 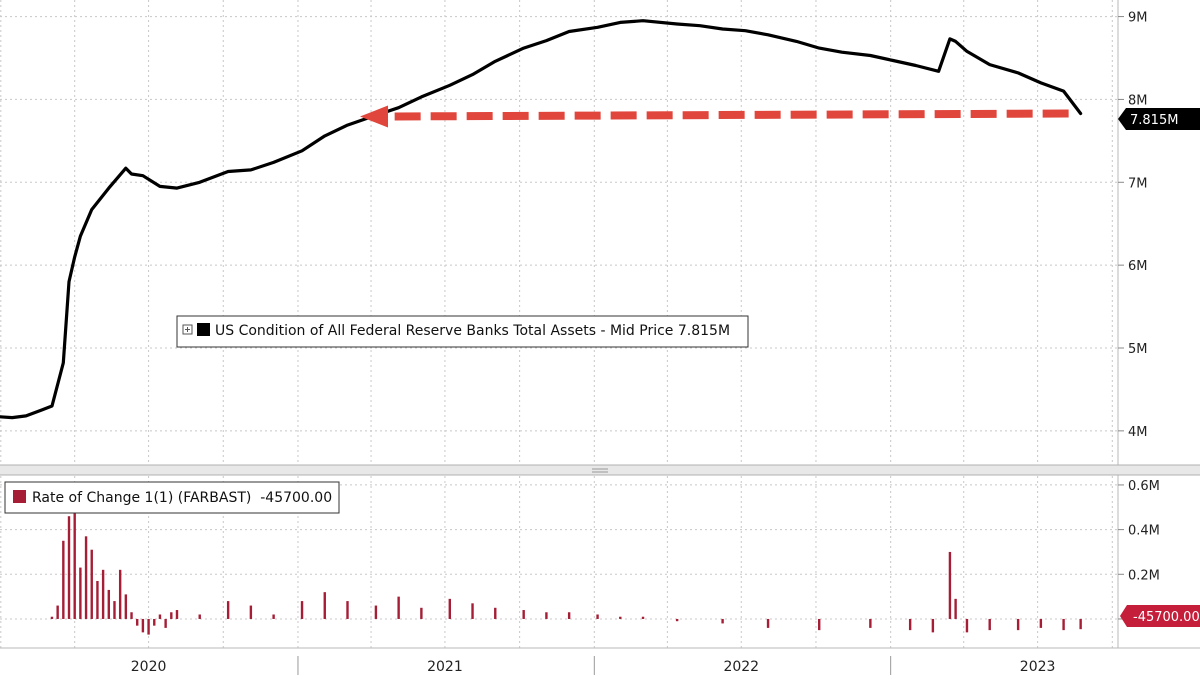 I want to click on x-axis: 2020 2021 2022 2023, so click(x=593, y=665).